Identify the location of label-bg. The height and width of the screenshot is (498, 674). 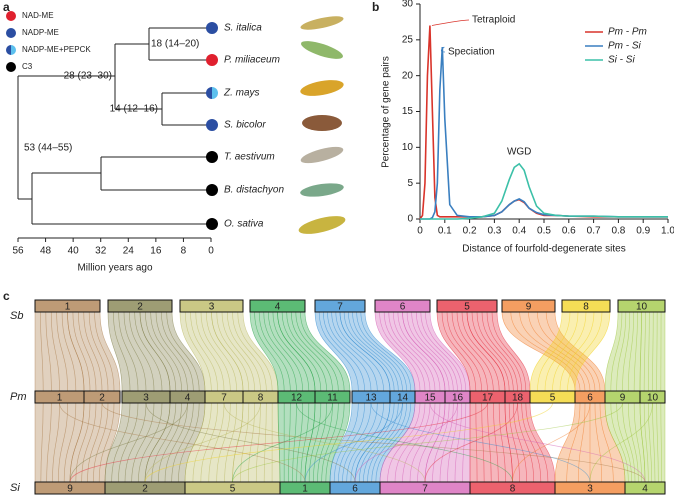
(49, 148).